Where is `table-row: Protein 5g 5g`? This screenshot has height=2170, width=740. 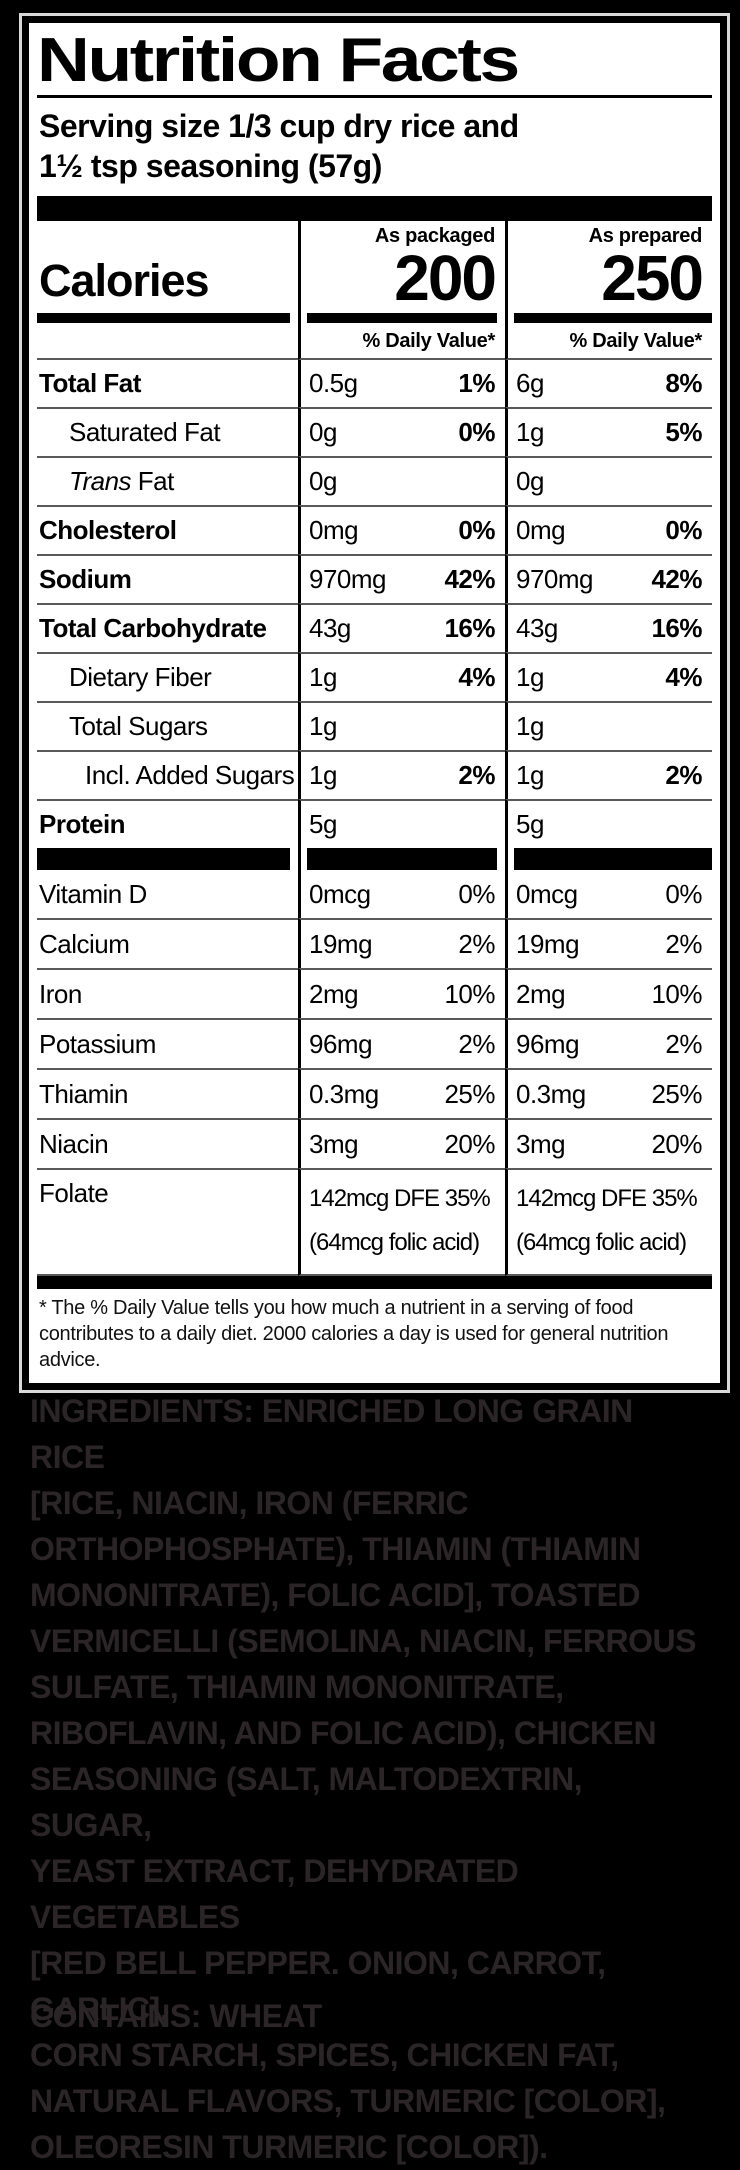
table-row: Protein 5g 5g is located at coordinates (374, 824).